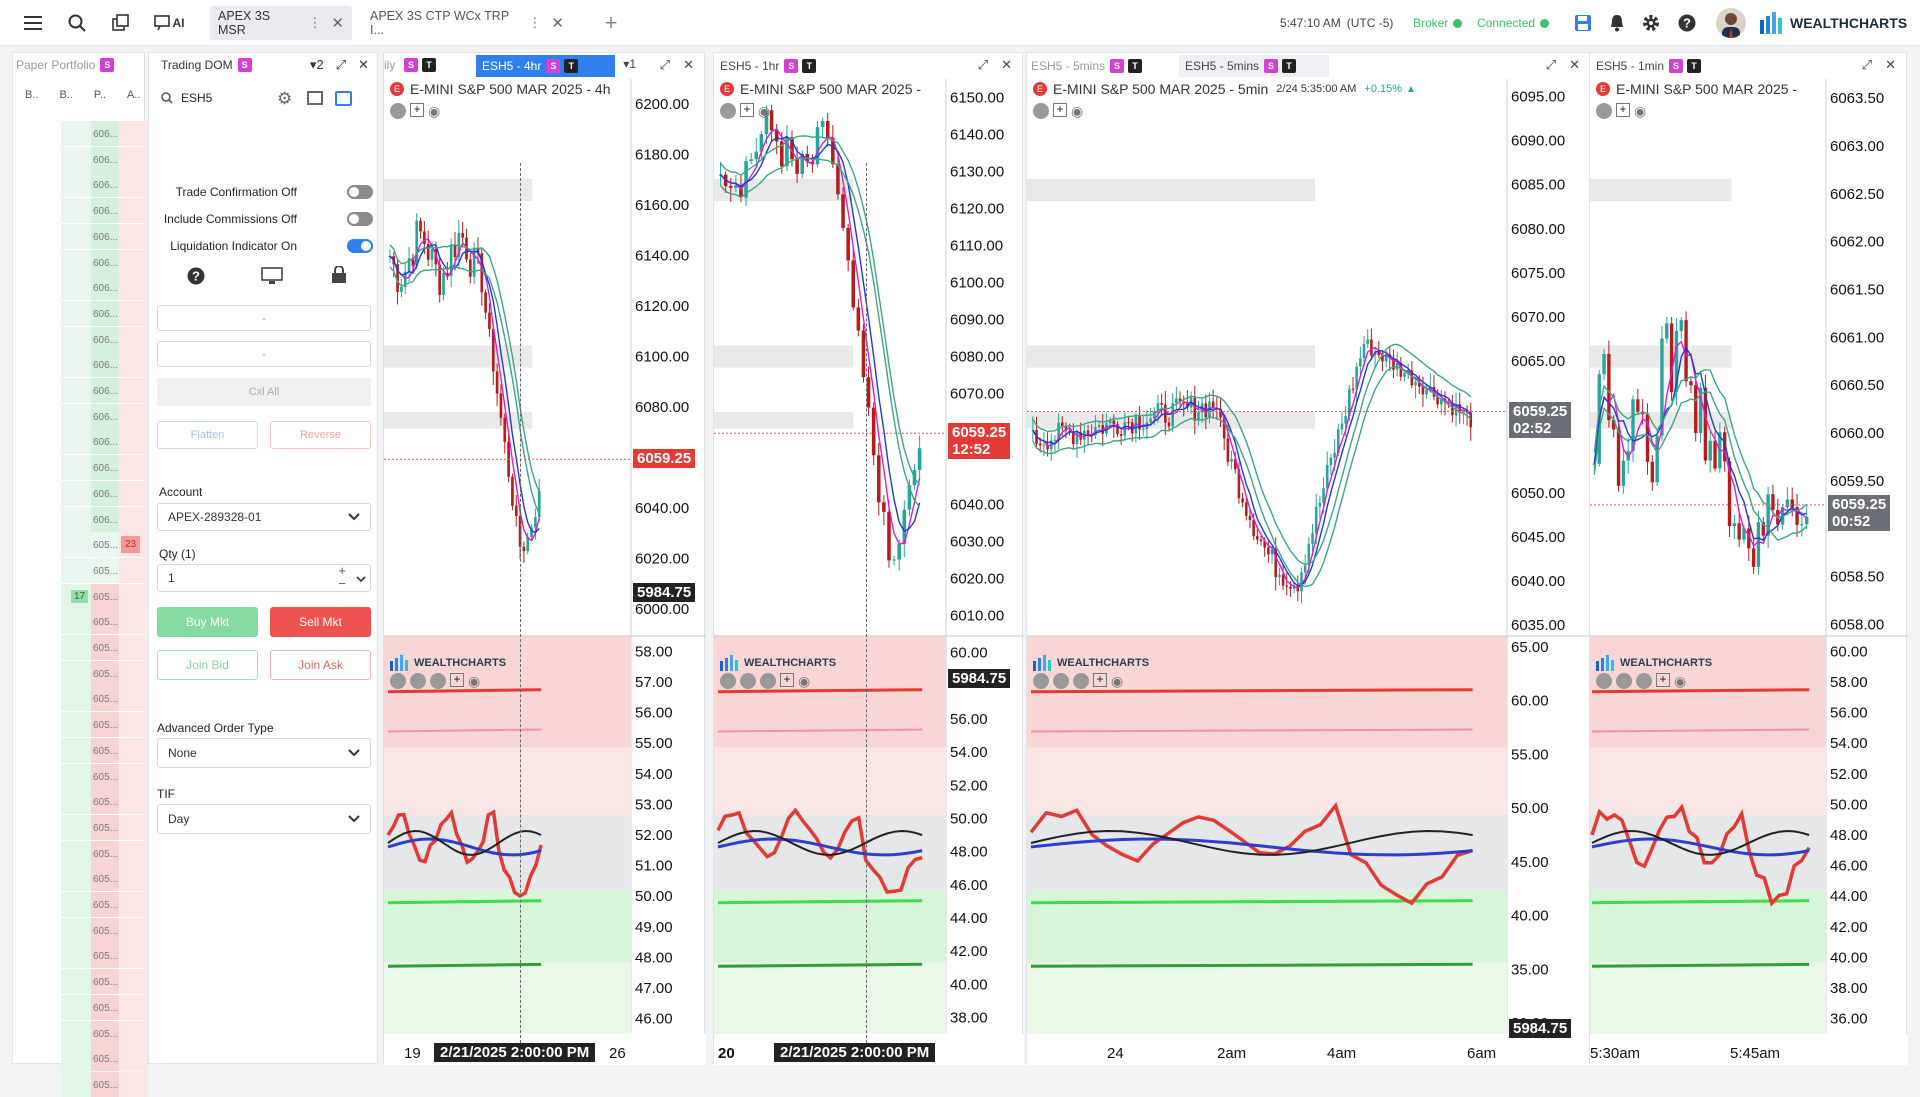 The image size is (1920, 1097). What do you see at coordinates (169, 23) in the screenshot?
I see `ai-assistant-icon: AI` at bounding box center [169, 23].